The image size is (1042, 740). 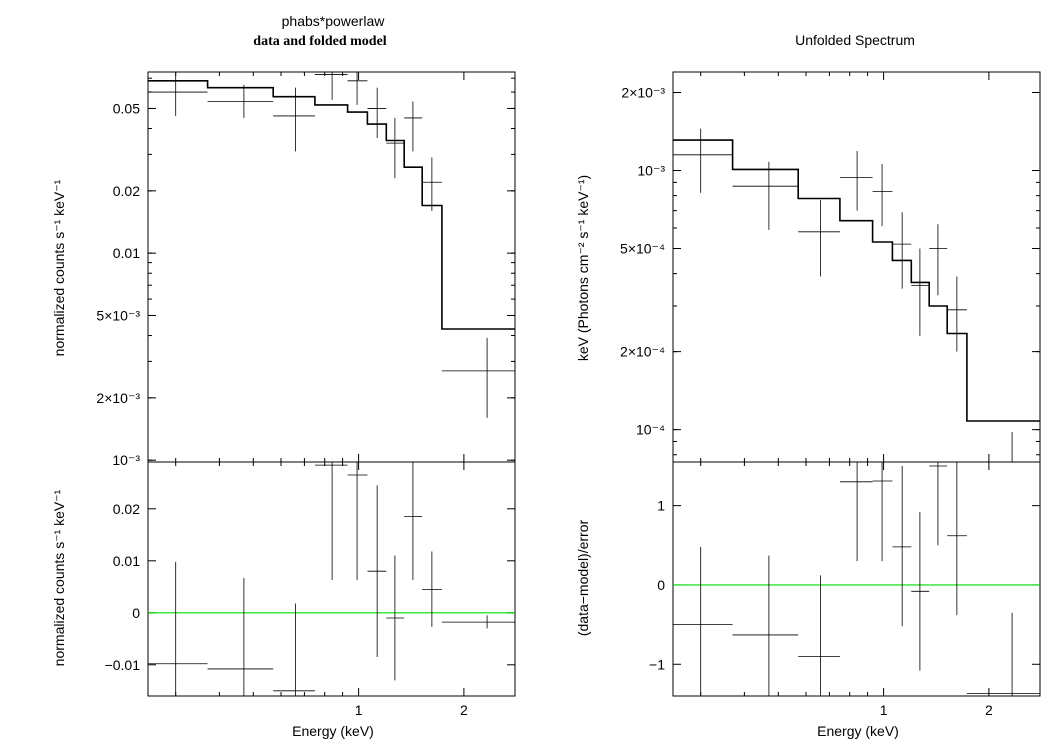 I want to click on bottom-y-axis-label: (data−model)/error, so click(x=583, y=577).